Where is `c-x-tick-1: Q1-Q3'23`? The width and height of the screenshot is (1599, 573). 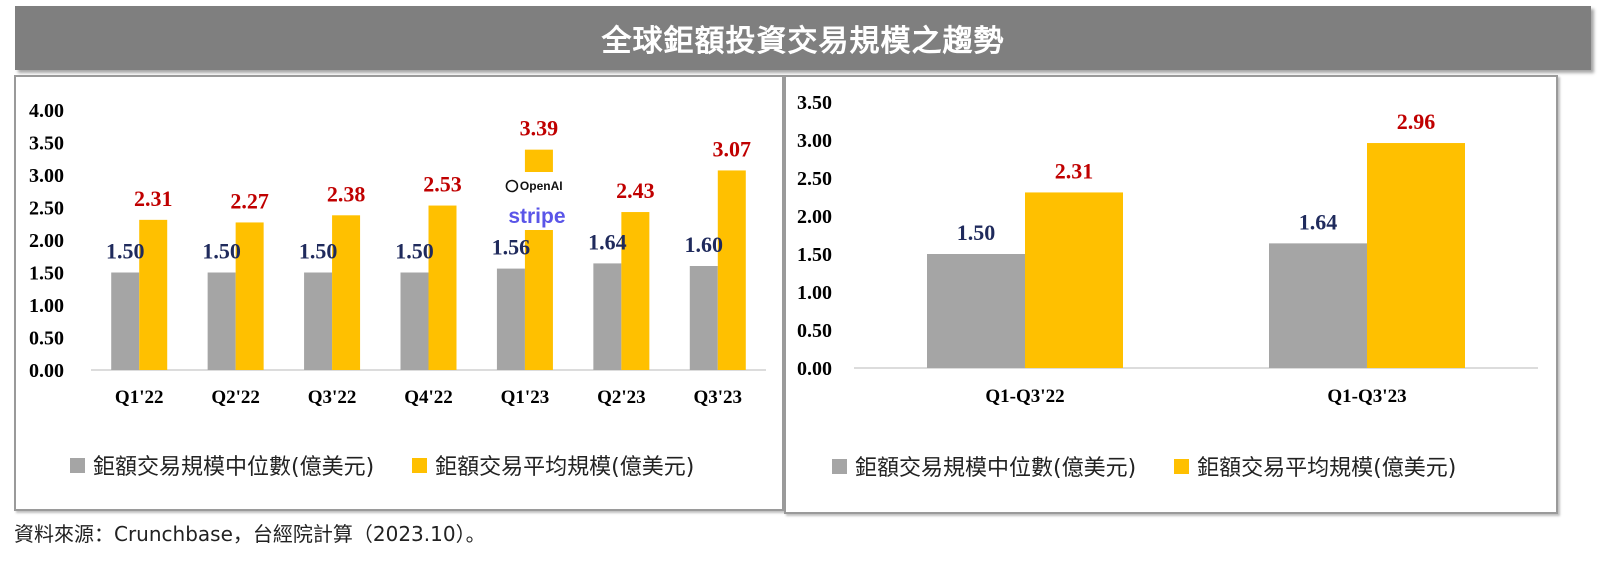 c-x-tick-1: Q1-Q3'23 is located at coordinates (1366, 396).